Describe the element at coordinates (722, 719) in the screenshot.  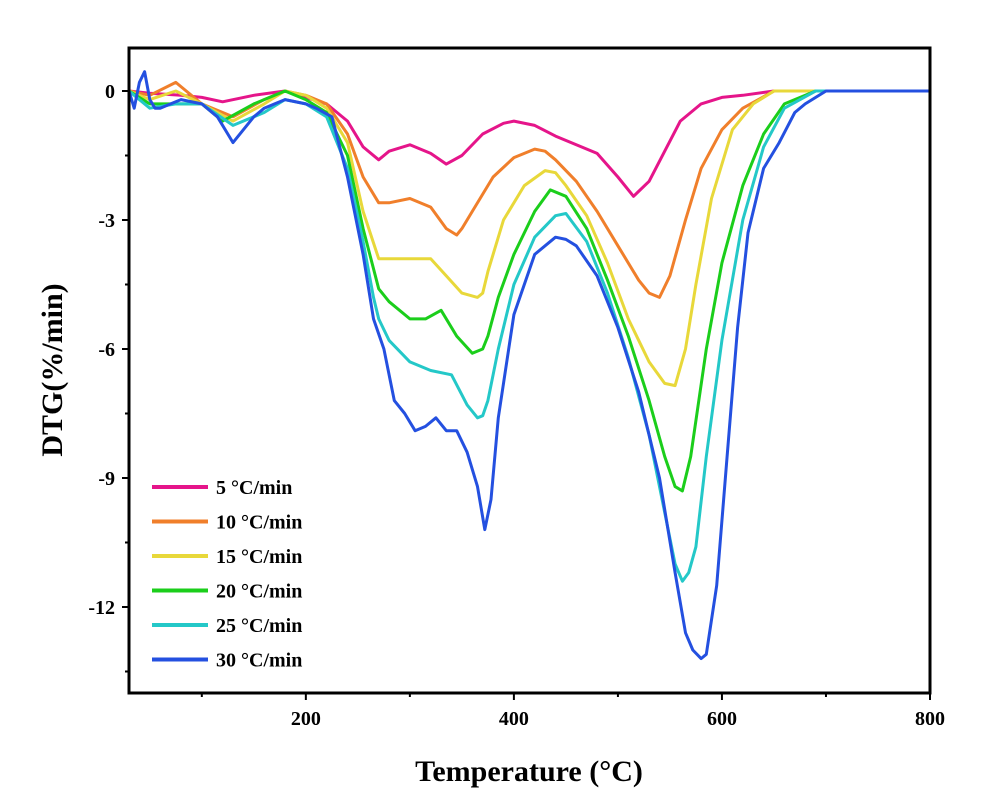
I see `x-tick-label: 600` at that location.